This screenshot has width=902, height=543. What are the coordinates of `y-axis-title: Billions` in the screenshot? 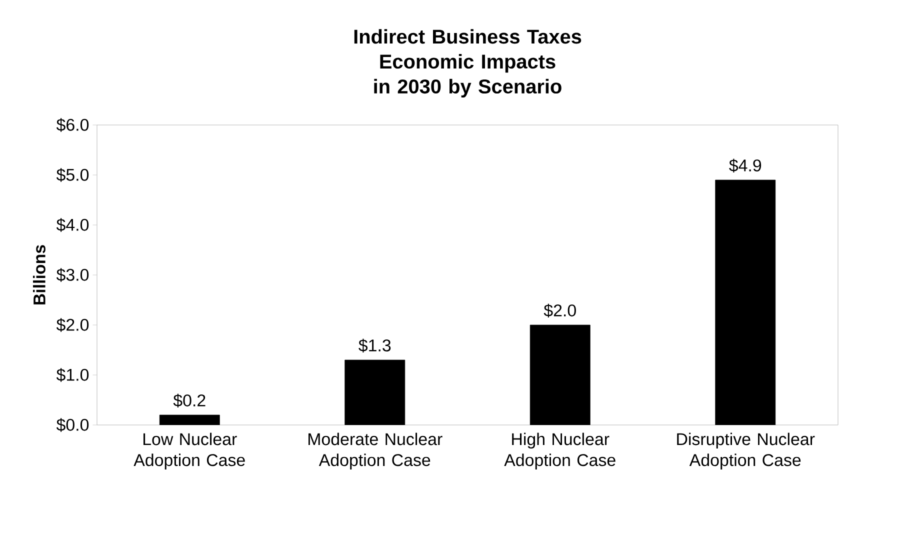 It's located at (39, 274).